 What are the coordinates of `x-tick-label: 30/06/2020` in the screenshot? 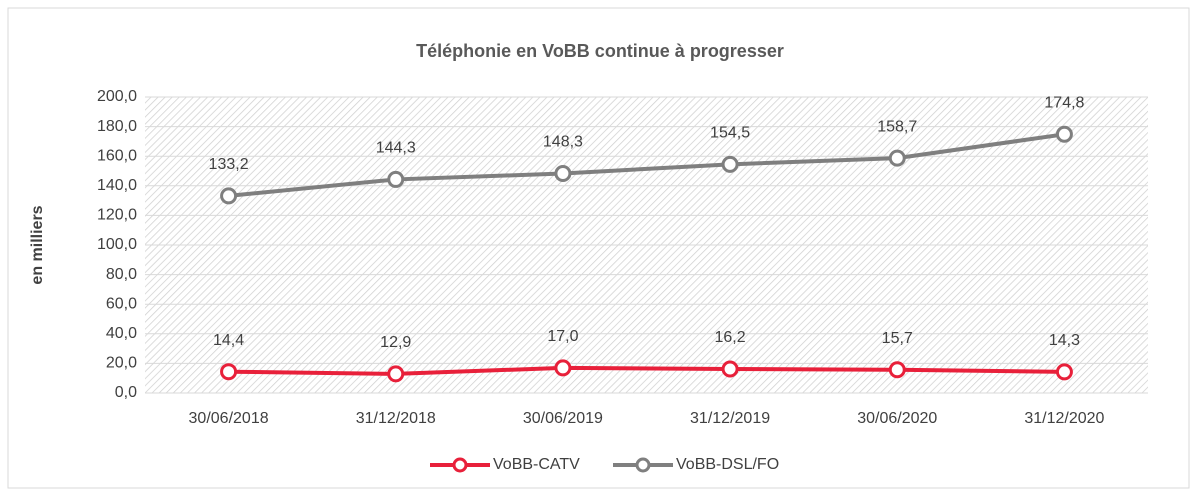 It's located at (897, 418).